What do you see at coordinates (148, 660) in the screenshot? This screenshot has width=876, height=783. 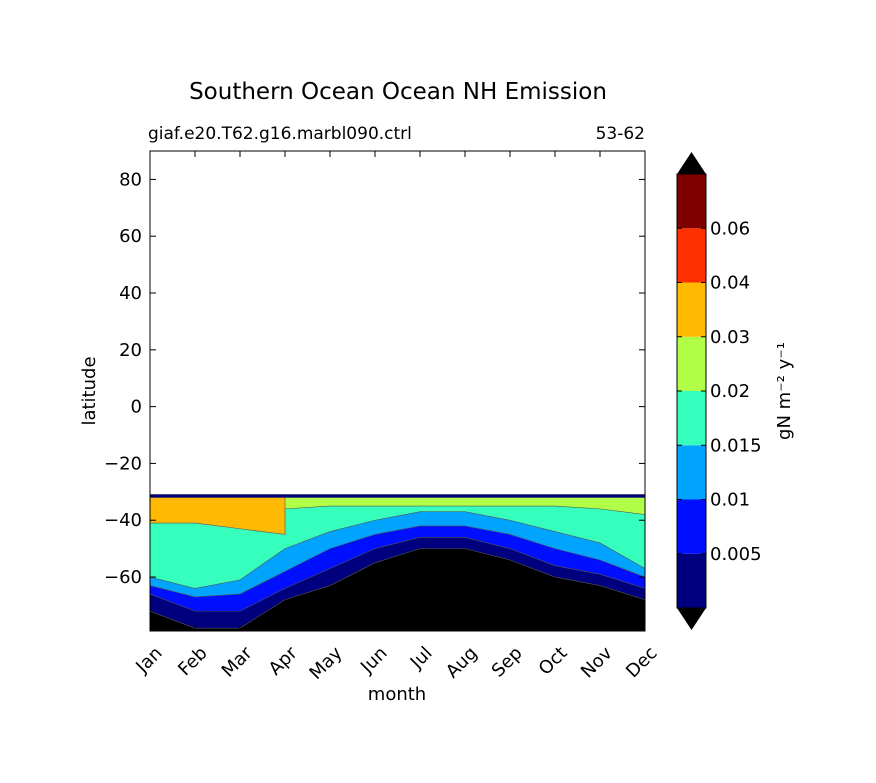 I see `x-tick-label: Jan` at bounding box center [148, 660].